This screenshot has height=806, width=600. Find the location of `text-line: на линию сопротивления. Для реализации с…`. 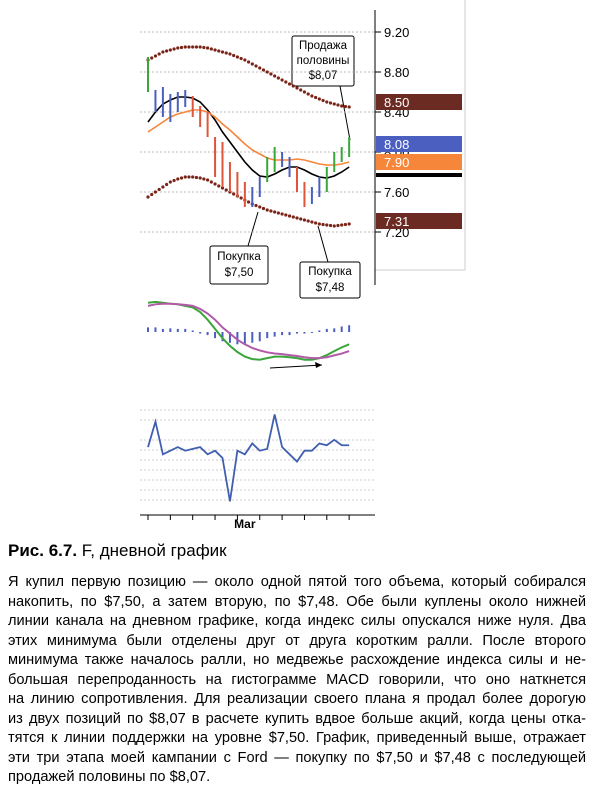

text-line: на линию сопротивления. Для реализации с… is located at coordinates (297, 699).